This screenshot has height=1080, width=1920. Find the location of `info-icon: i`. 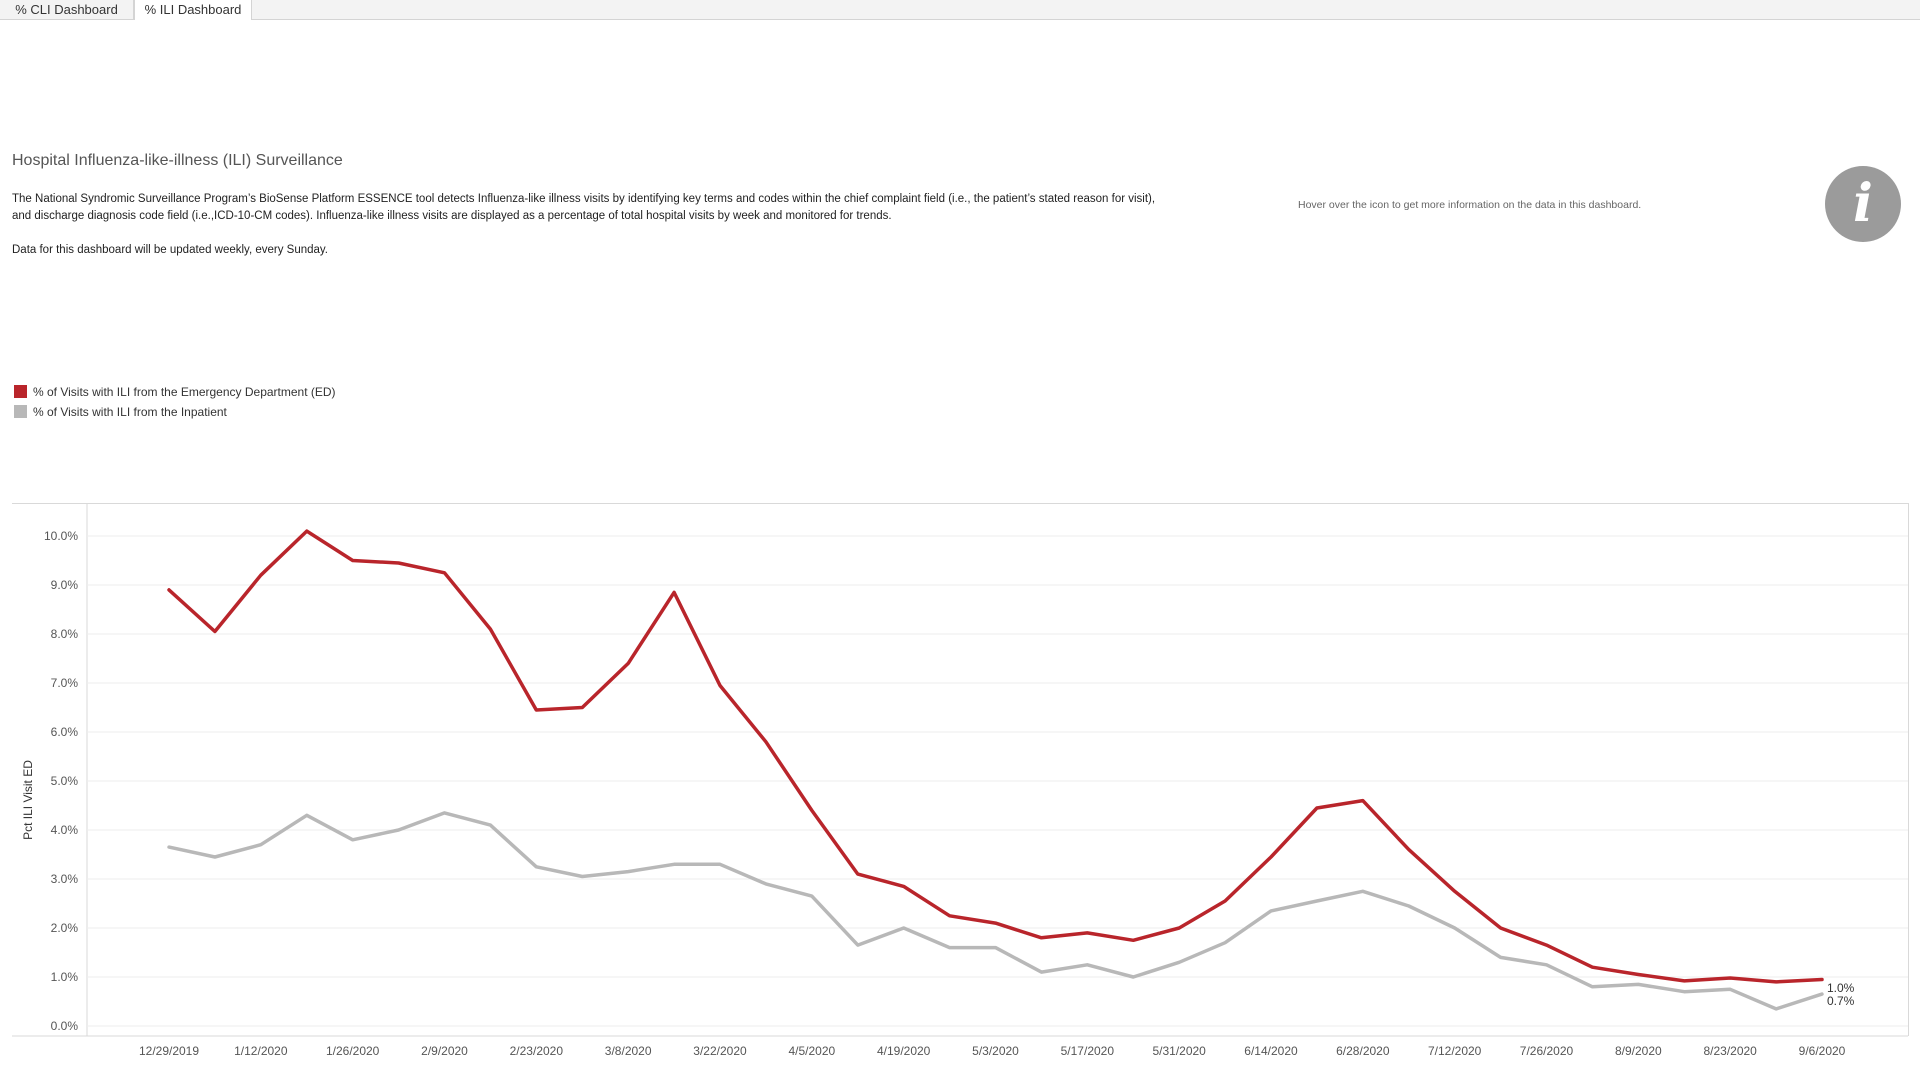

info-icon: i is located at coordinates (1863, 204).